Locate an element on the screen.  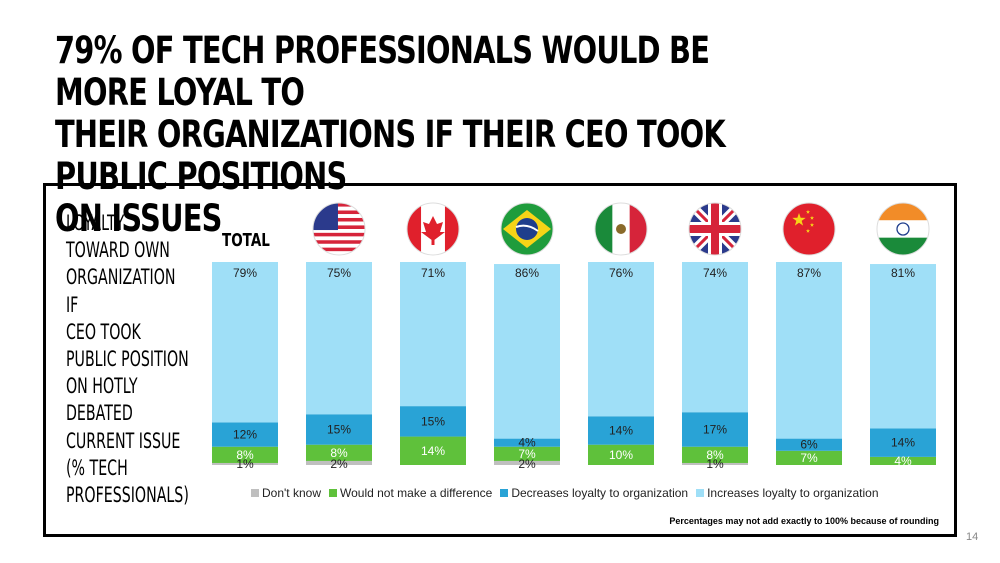
category-label-total: TOTAL is located at coordinates (246, 240).